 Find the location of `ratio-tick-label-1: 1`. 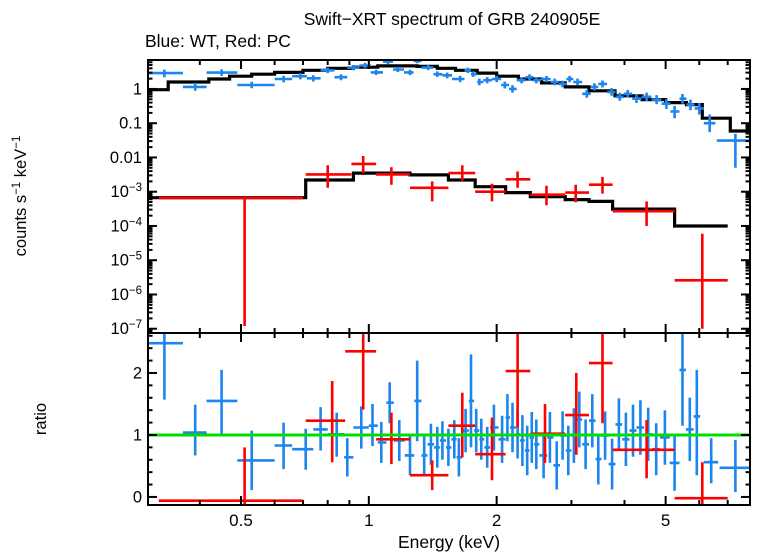

ratio-tick-label-1: 1 is located at coordinates (137, 435).